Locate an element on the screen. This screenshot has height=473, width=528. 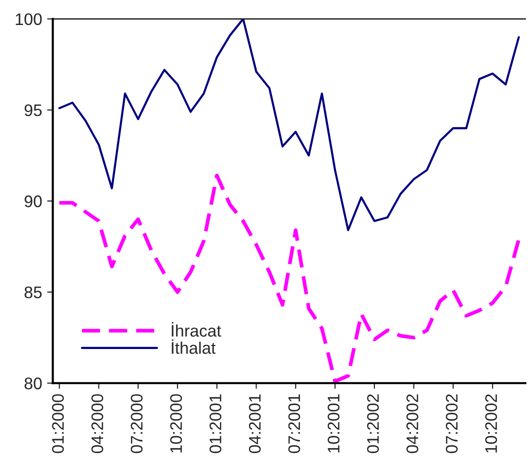
y-tick-label: 95 is located at coordinates (33, 110).